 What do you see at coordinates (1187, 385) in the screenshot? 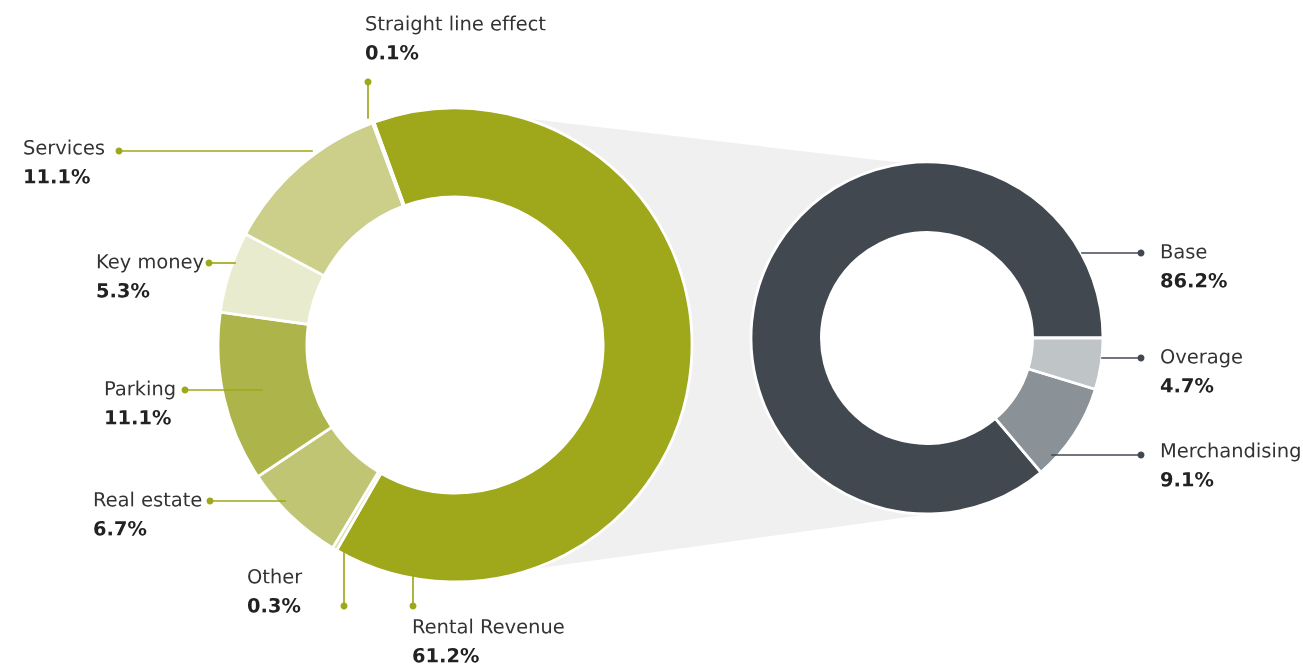
I see `data-label: 4.7%` at bounding box center [1187, 385].